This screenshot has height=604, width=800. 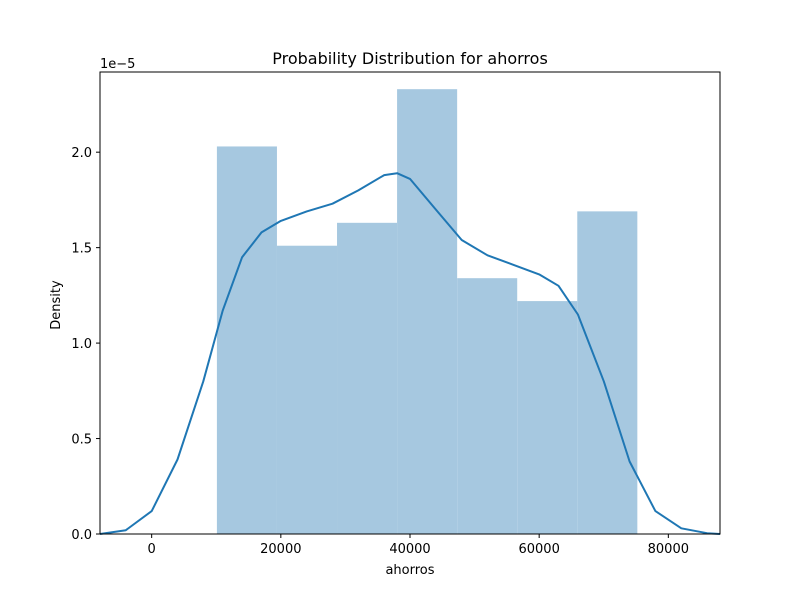 What do you see at coordinates (81, 153) in the screenshot?
I see `y-tick-label: 2.0` at bounding box center [81, 153].